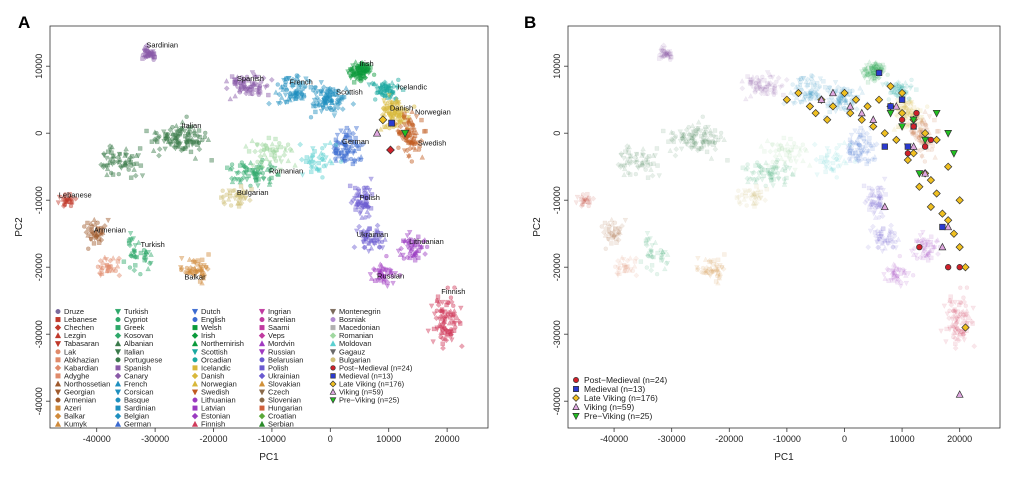 The height and width of the screenshot is (477, 1024). Describe the element at coordinates (902, 439) in the screenshot. I see `b-x-tick-label: 10000` at that location.